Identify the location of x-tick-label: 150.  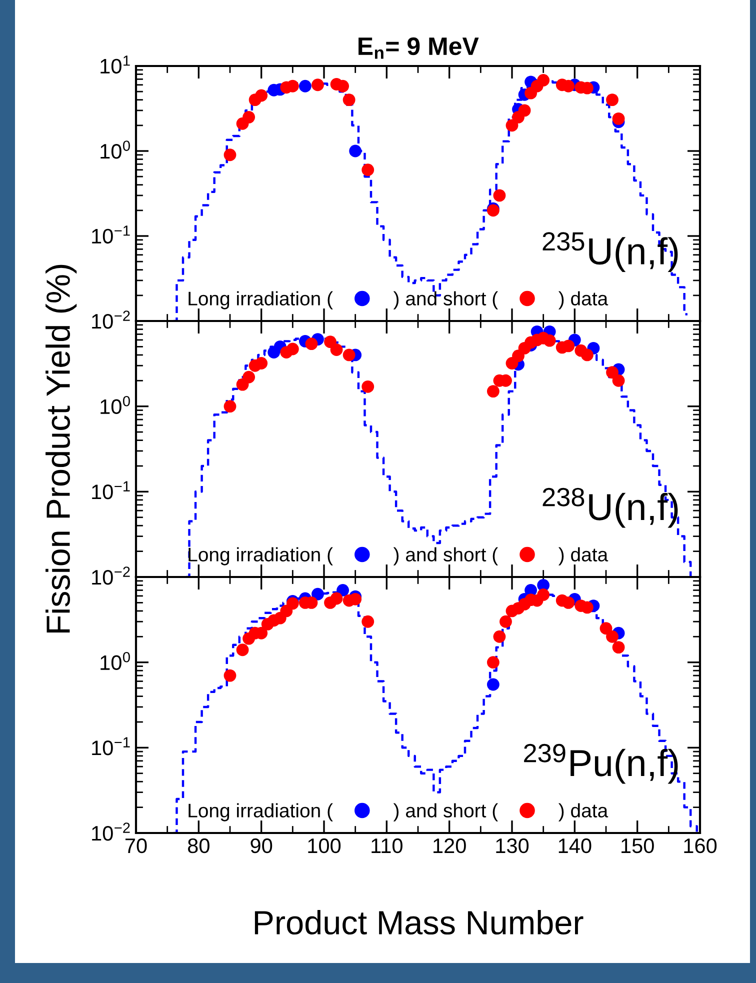
(638, 846).